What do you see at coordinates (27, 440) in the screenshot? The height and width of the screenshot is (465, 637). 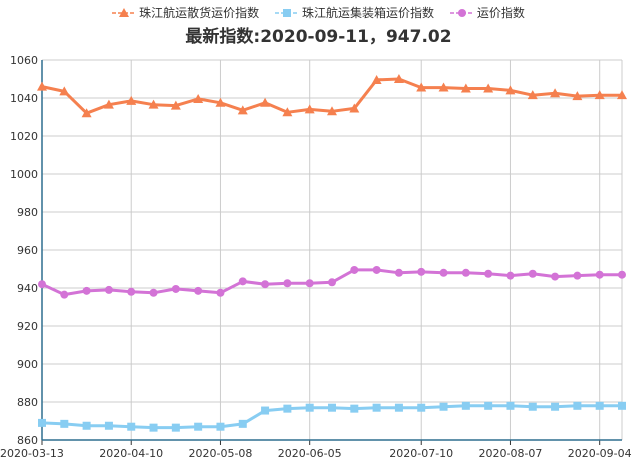 I see `y-tick-label: 860` at bounding box center [27, 440].